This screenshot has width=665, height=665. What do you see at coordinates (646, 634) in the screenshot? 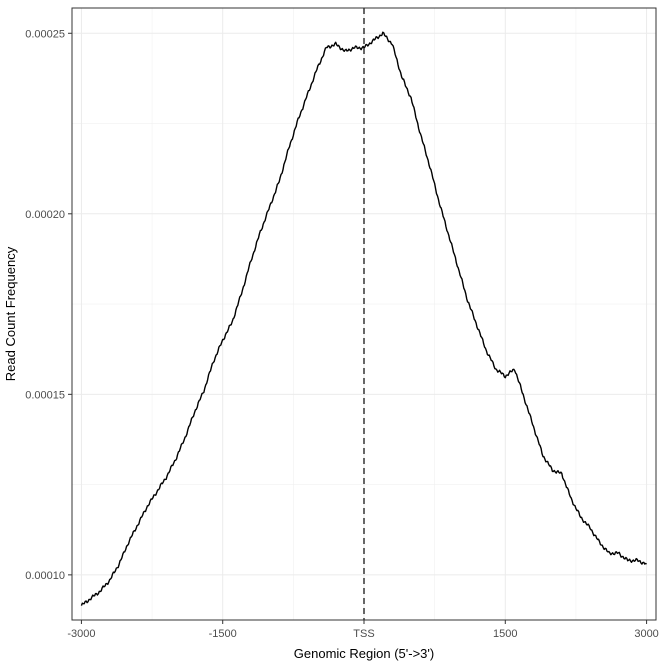
I see `x-tick-label: 3000` at bounding box center [646, 634].